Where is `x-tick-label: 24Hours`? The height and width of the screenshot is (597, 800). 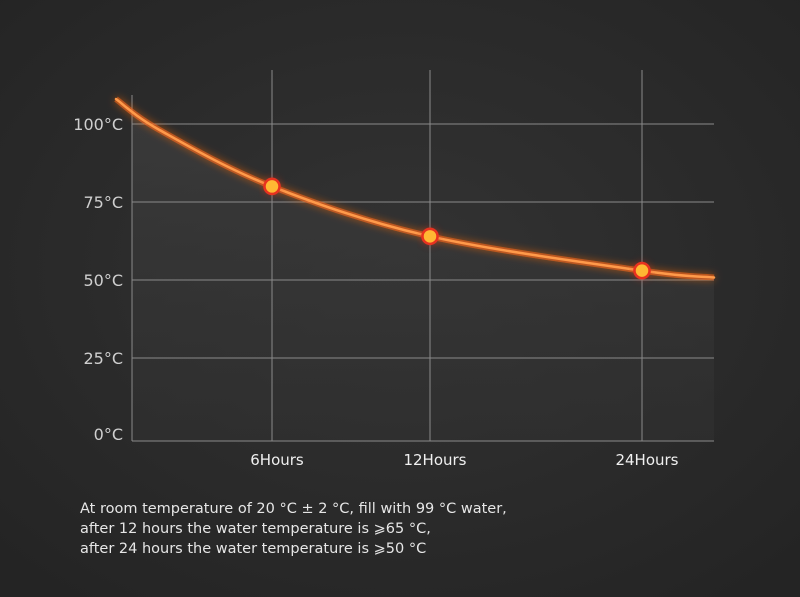
x-tick-label: 24Hours is located at coordinates (646, 460).